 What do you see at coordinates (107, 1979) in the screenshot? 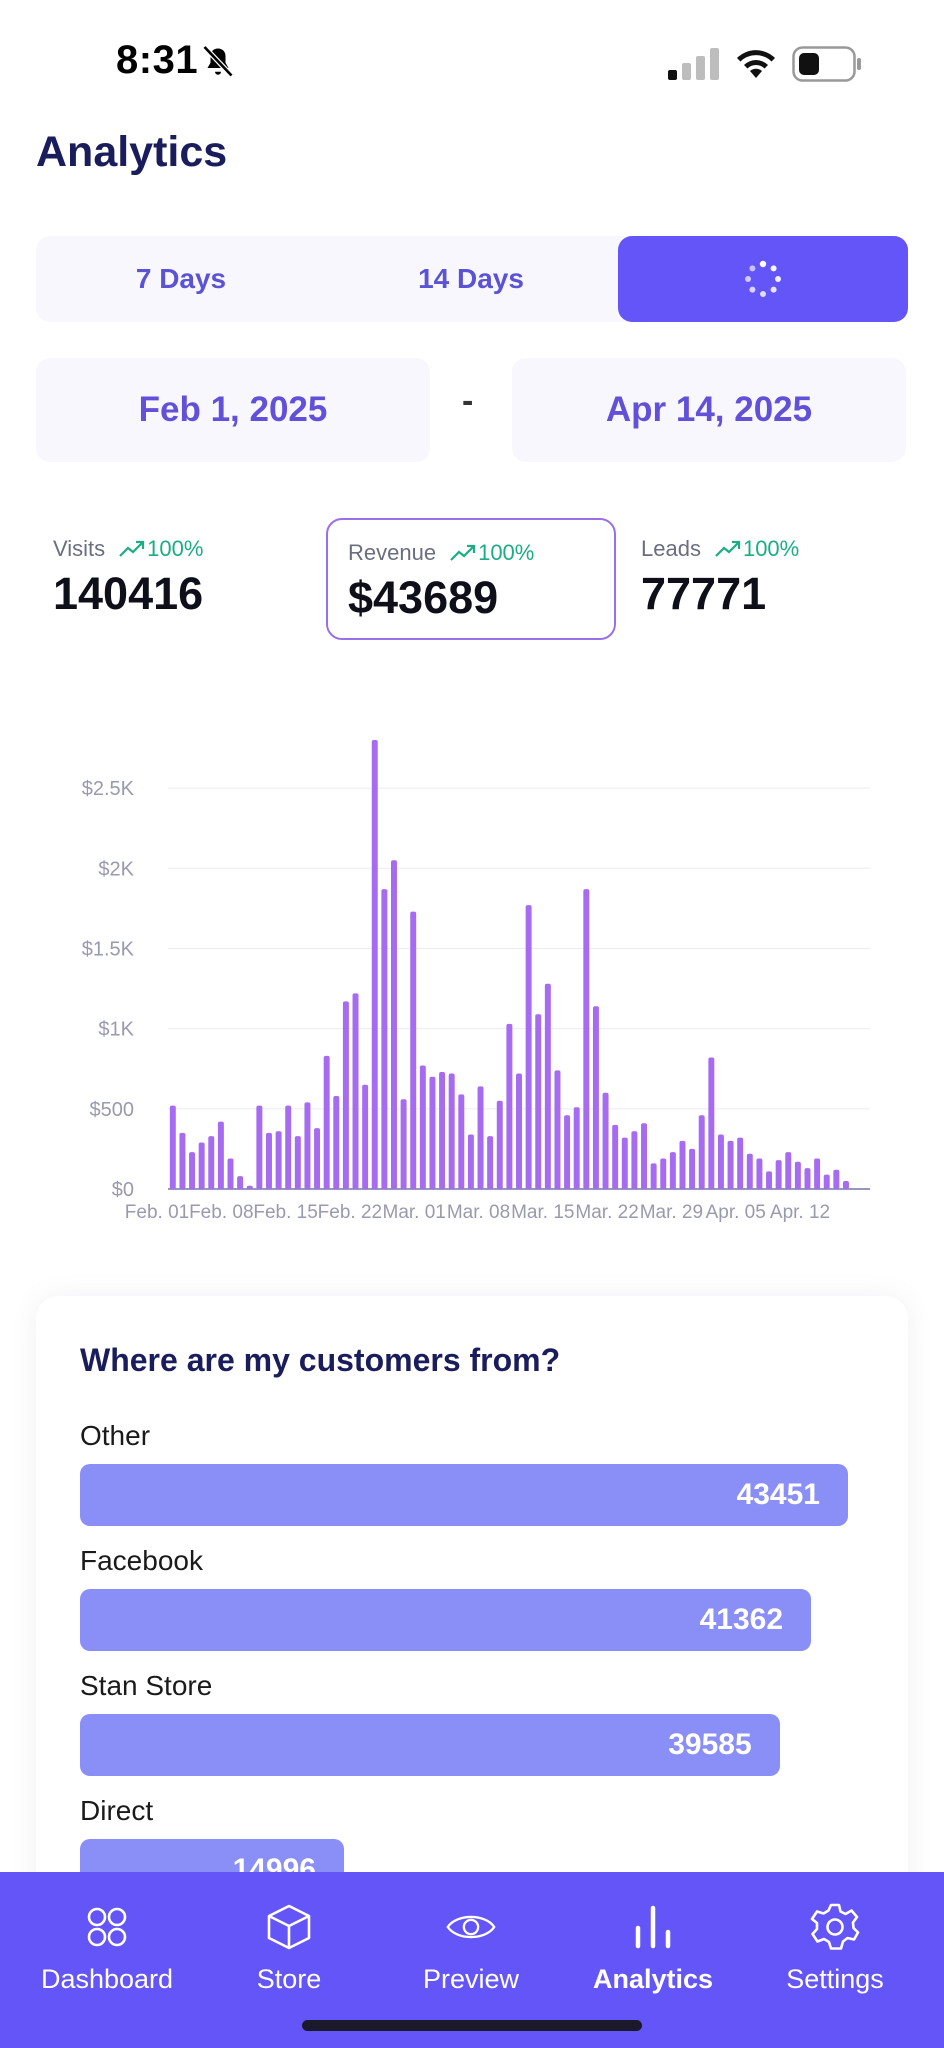
I see `nav-label: Dashboard` at bounding box center [107, 1979].